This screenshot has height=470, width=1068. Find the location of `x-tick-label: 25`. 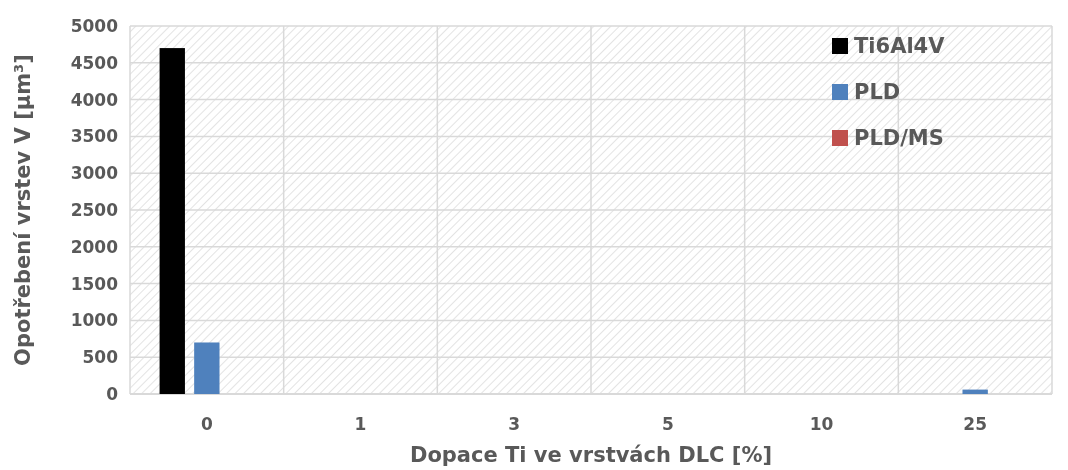

x-tick-label: 25 is located at coordinates (975, 424).